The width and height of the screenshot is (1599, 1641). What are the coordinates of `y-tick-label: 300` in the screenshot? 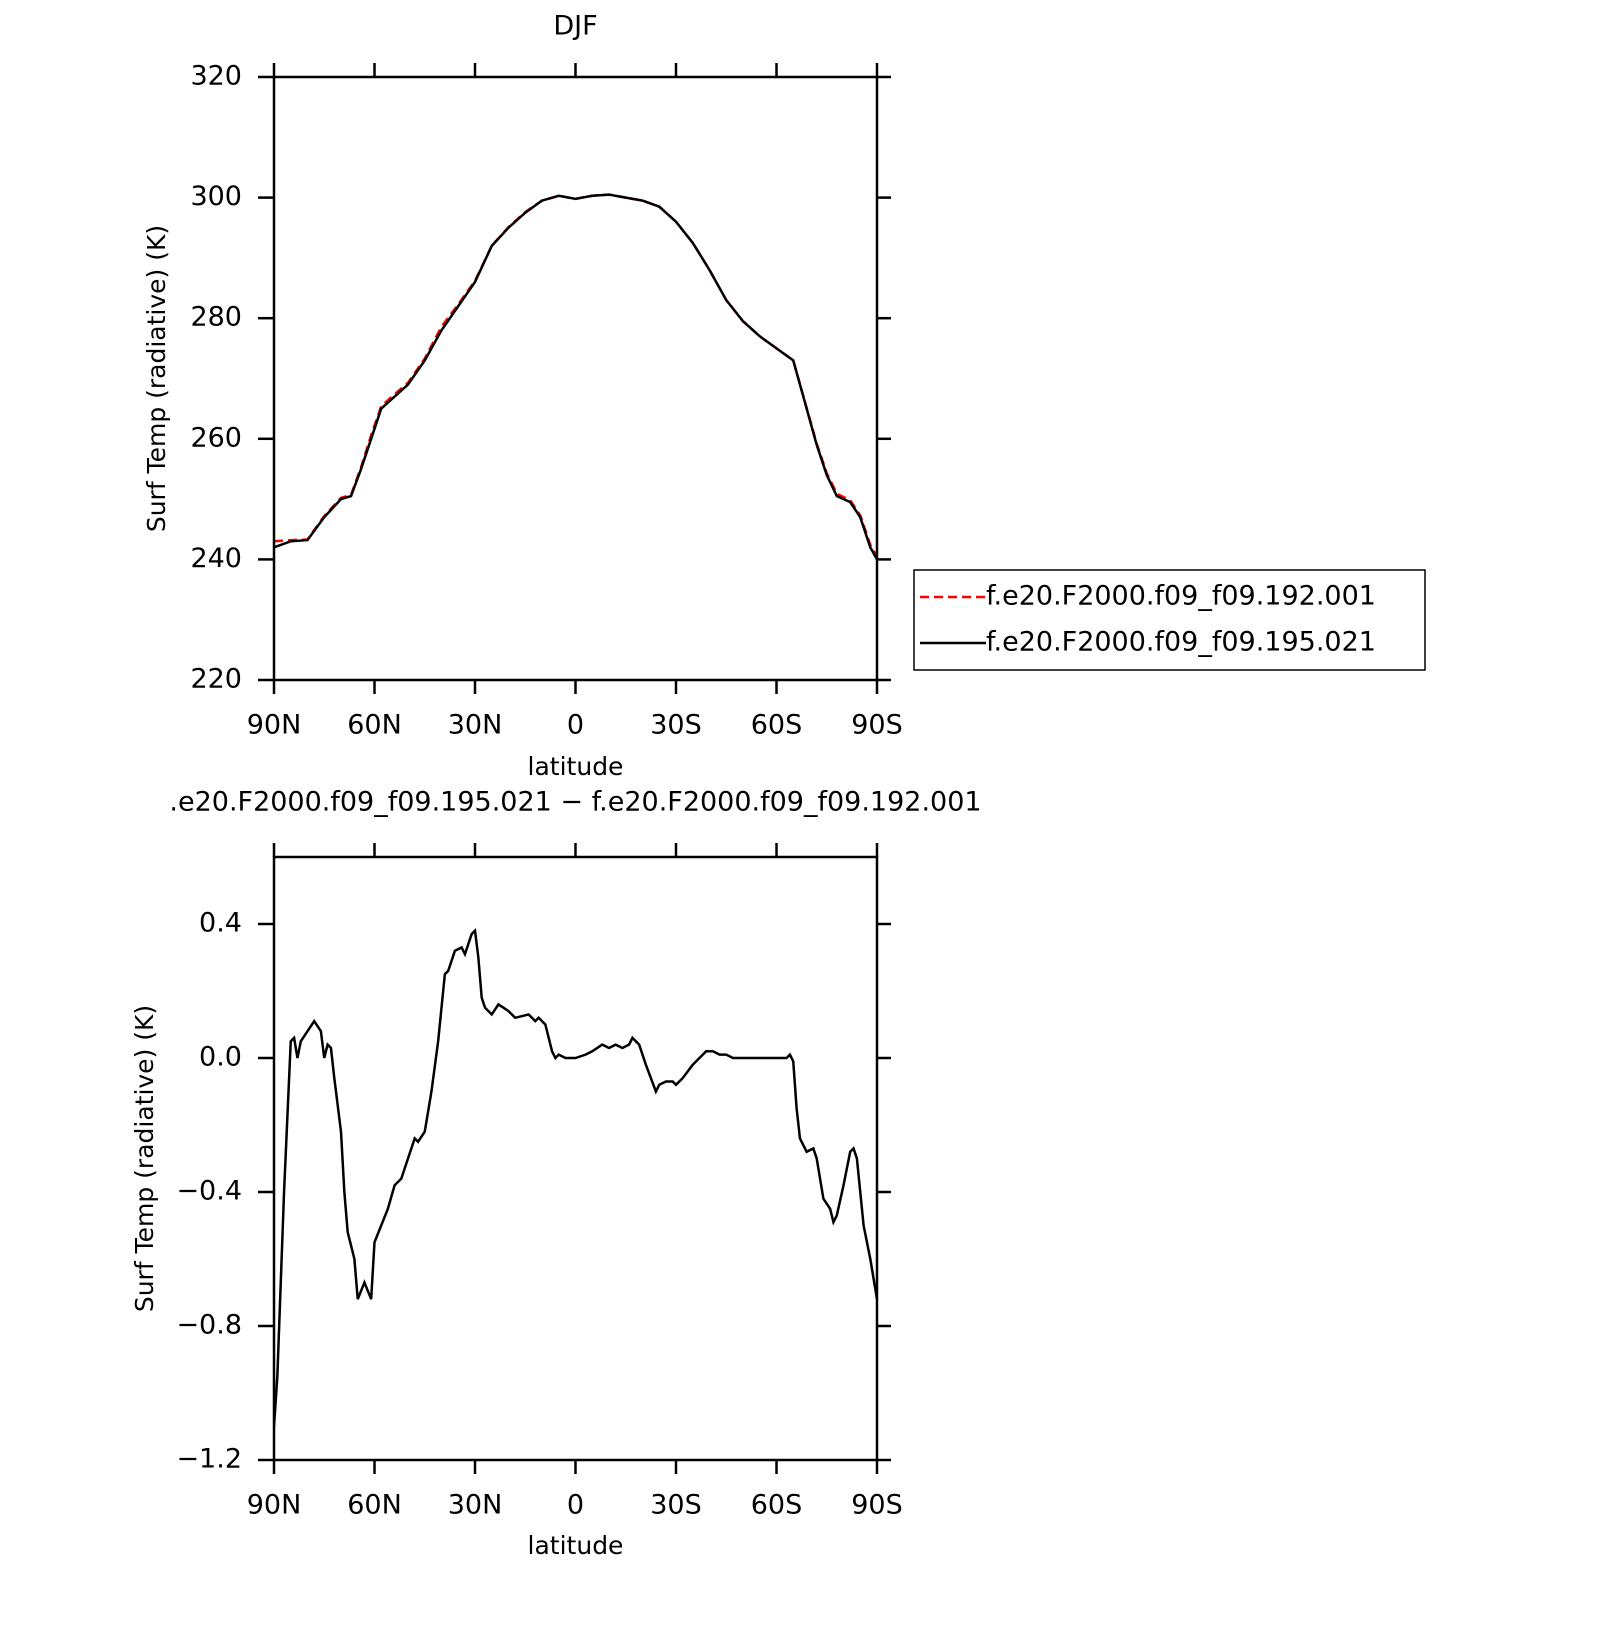 It's located at (216, 196).